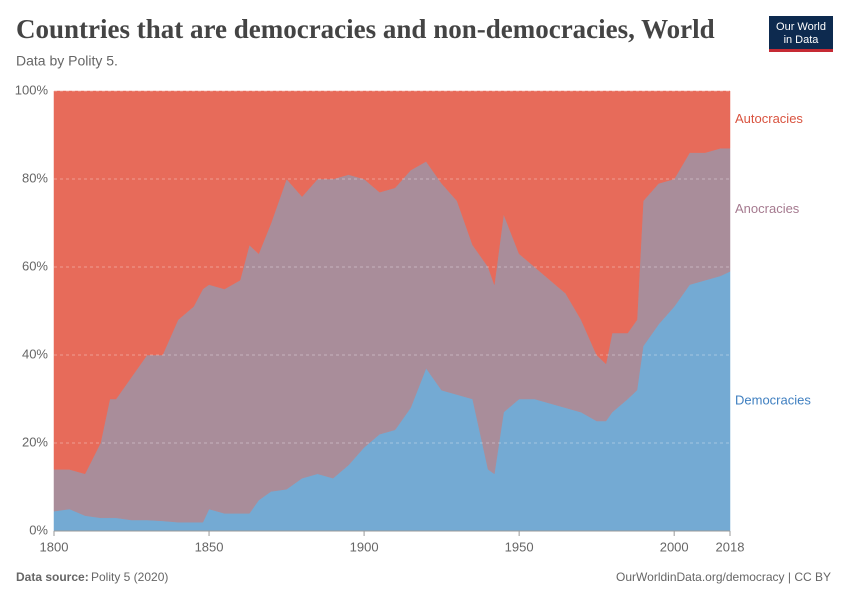  I want to click on series-label: Autocracies, so click(769, 118).